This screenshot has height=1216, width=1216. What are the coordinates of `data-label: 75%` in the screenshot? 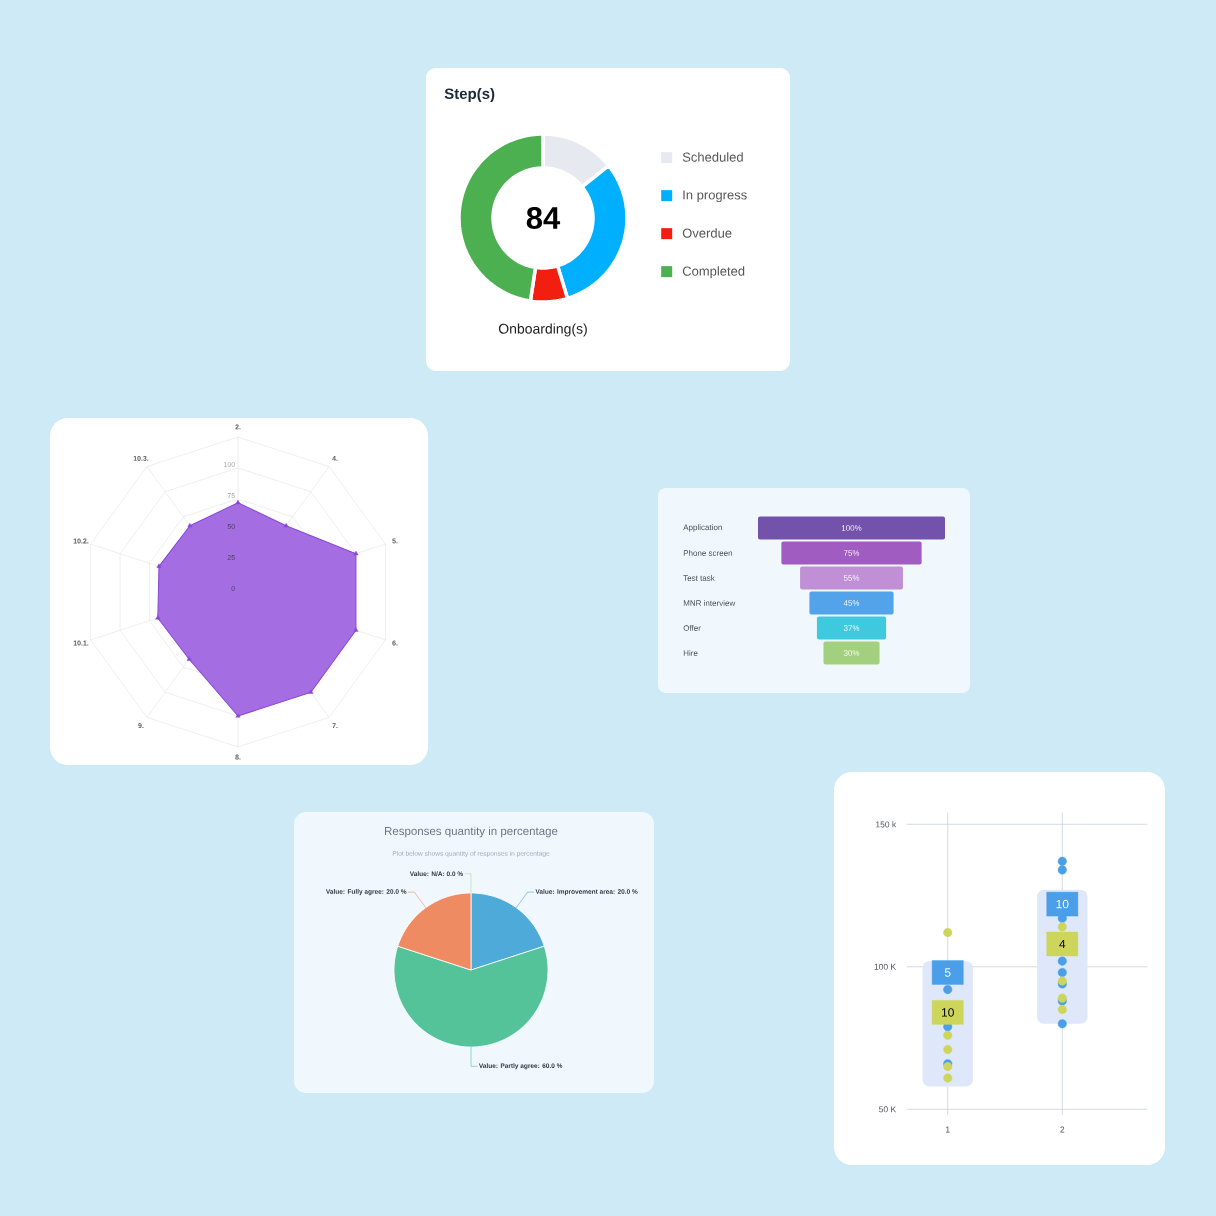 It's located at (851, 553).